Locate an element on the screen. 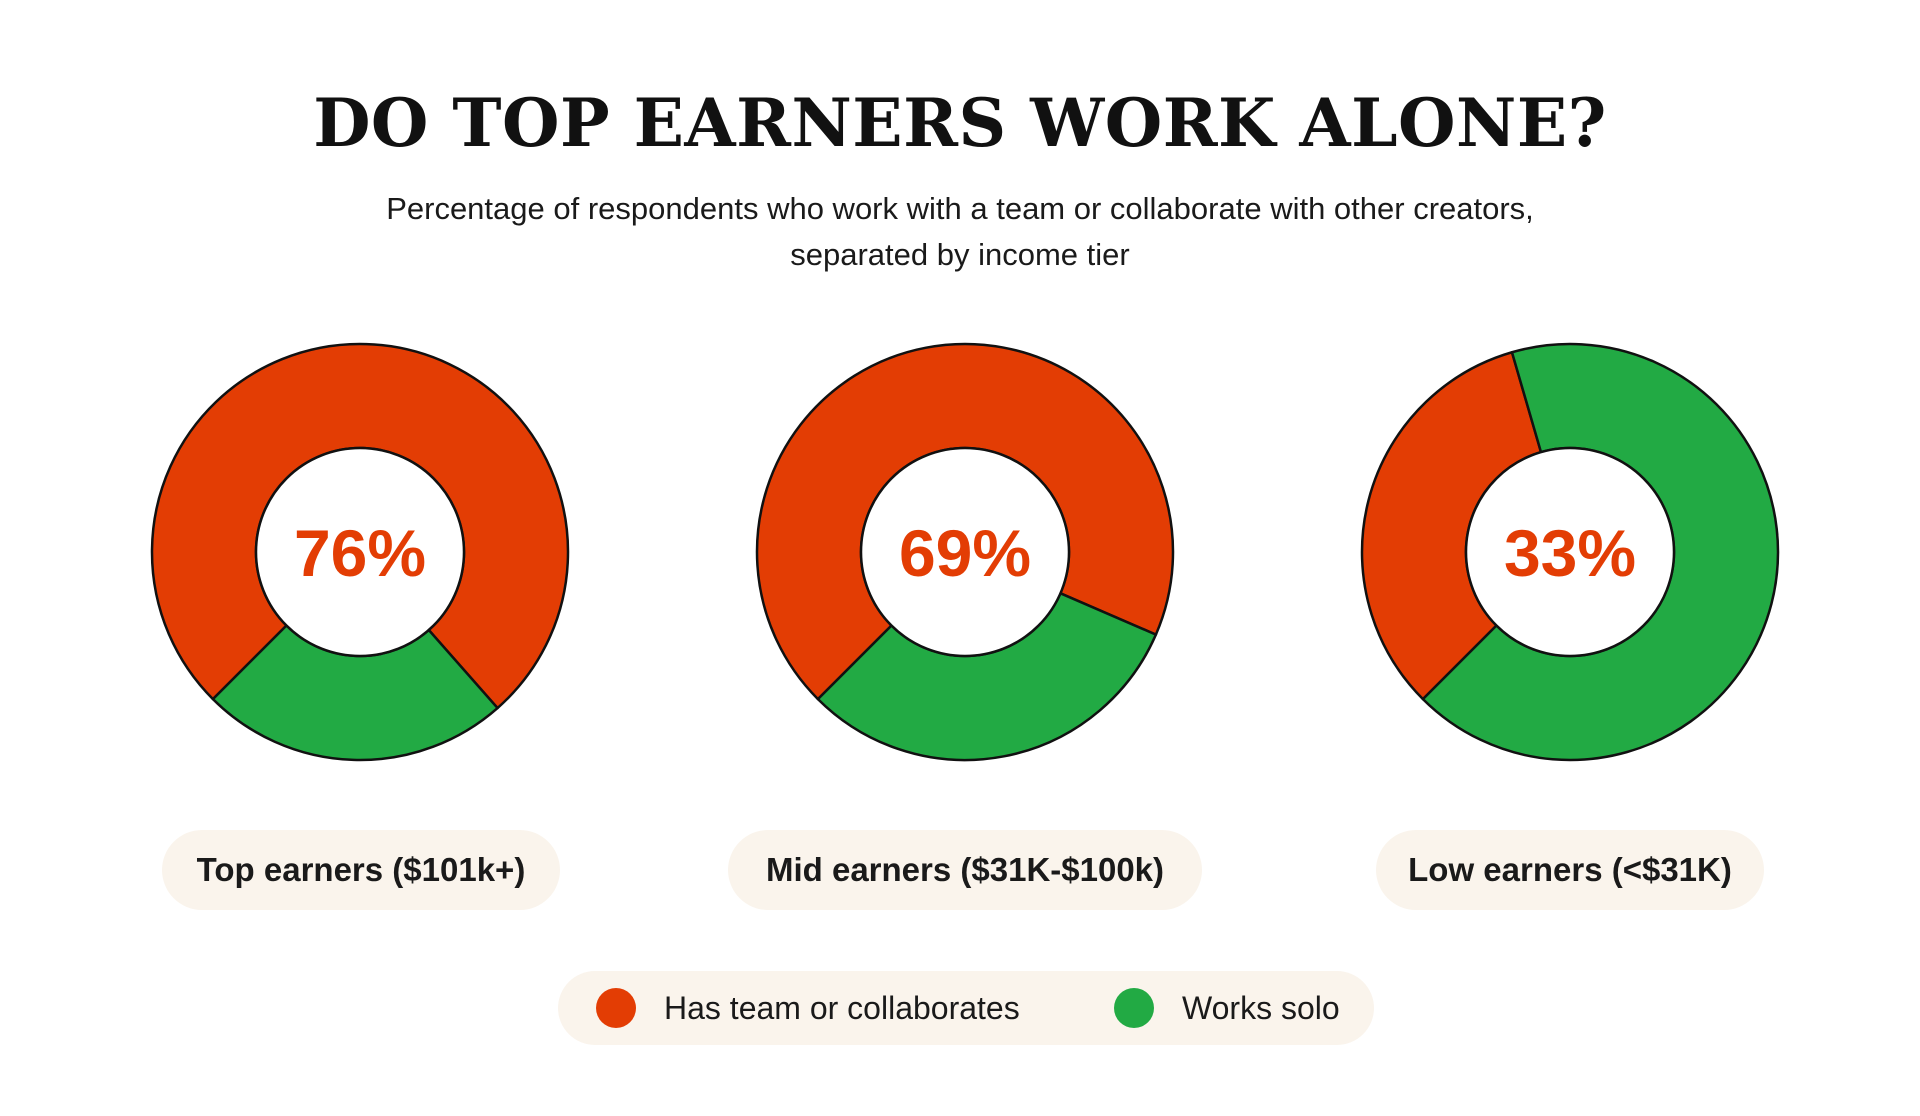 The height and width of the screenshot is (1116, 1920). legend: Has team or collaborates Works solo is located at coordinates (966, 1008).